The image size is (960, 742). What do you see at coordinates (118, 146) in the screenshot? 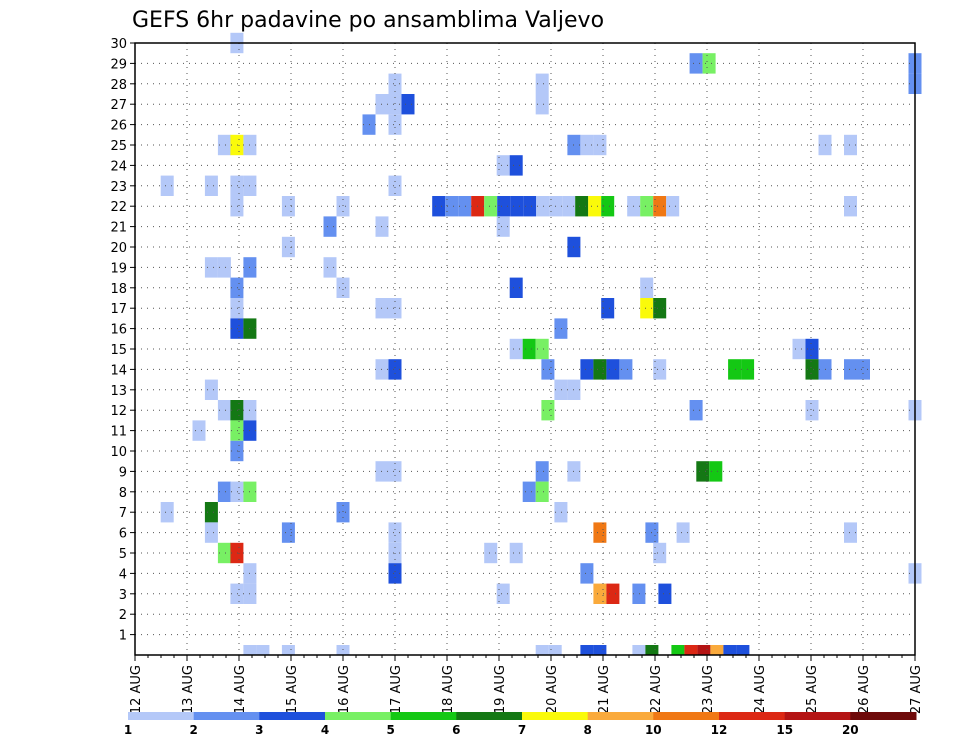
I see `y-tick-label-25: 25` at bounding box center [118, 146].